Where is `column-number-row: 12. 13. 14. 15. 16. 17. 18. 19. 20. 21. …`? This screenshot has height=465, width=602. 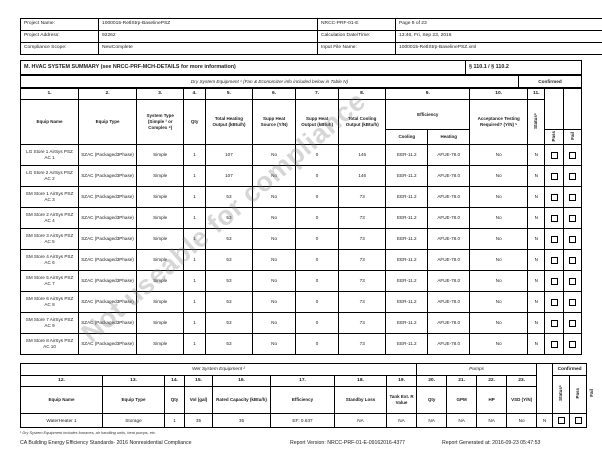
column-number-row: 12. 13. 14. 15. 16. 17. 18. 19. 20. 21. … is located at coordinates (307, 395).